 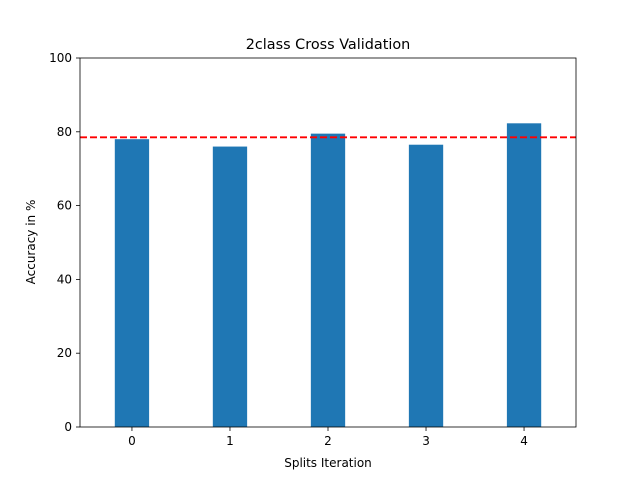 What do you see at coordinates (132, 441) in the screenshot?
I see `x-tick-label: 0` at bounding box center [132, 441].